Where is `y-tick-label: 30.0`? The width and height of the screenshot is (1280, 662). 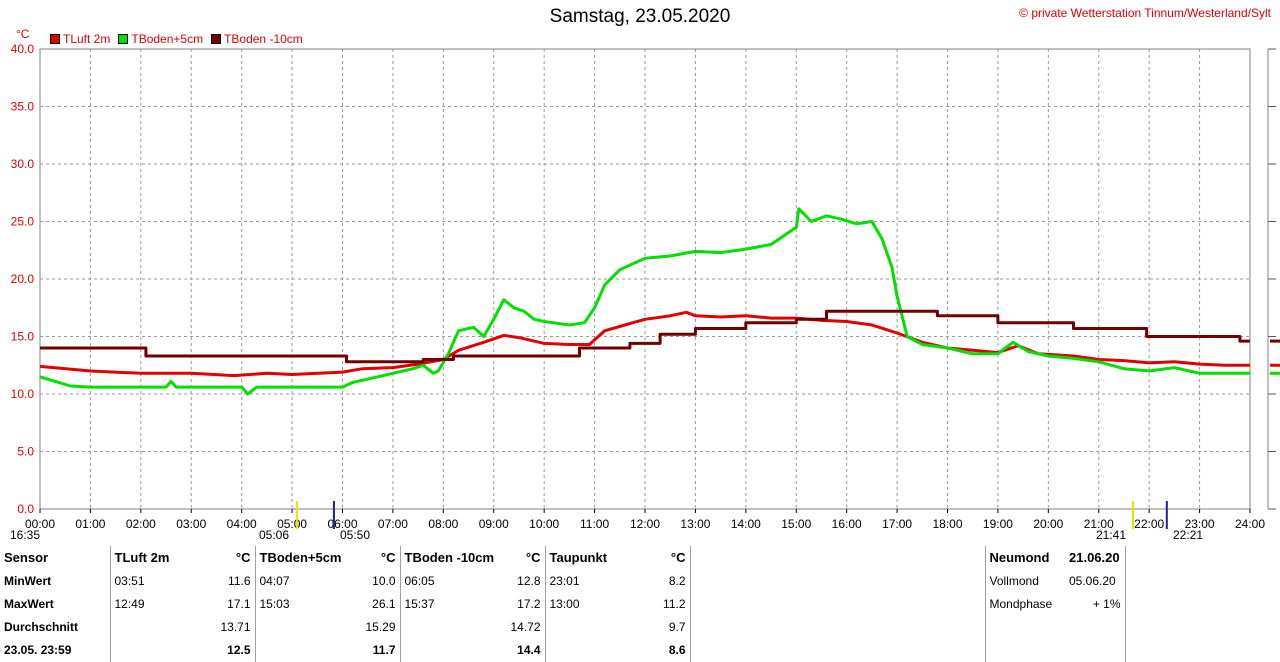 y-tick-label: 30.0 is located at coordinates (23, 164).